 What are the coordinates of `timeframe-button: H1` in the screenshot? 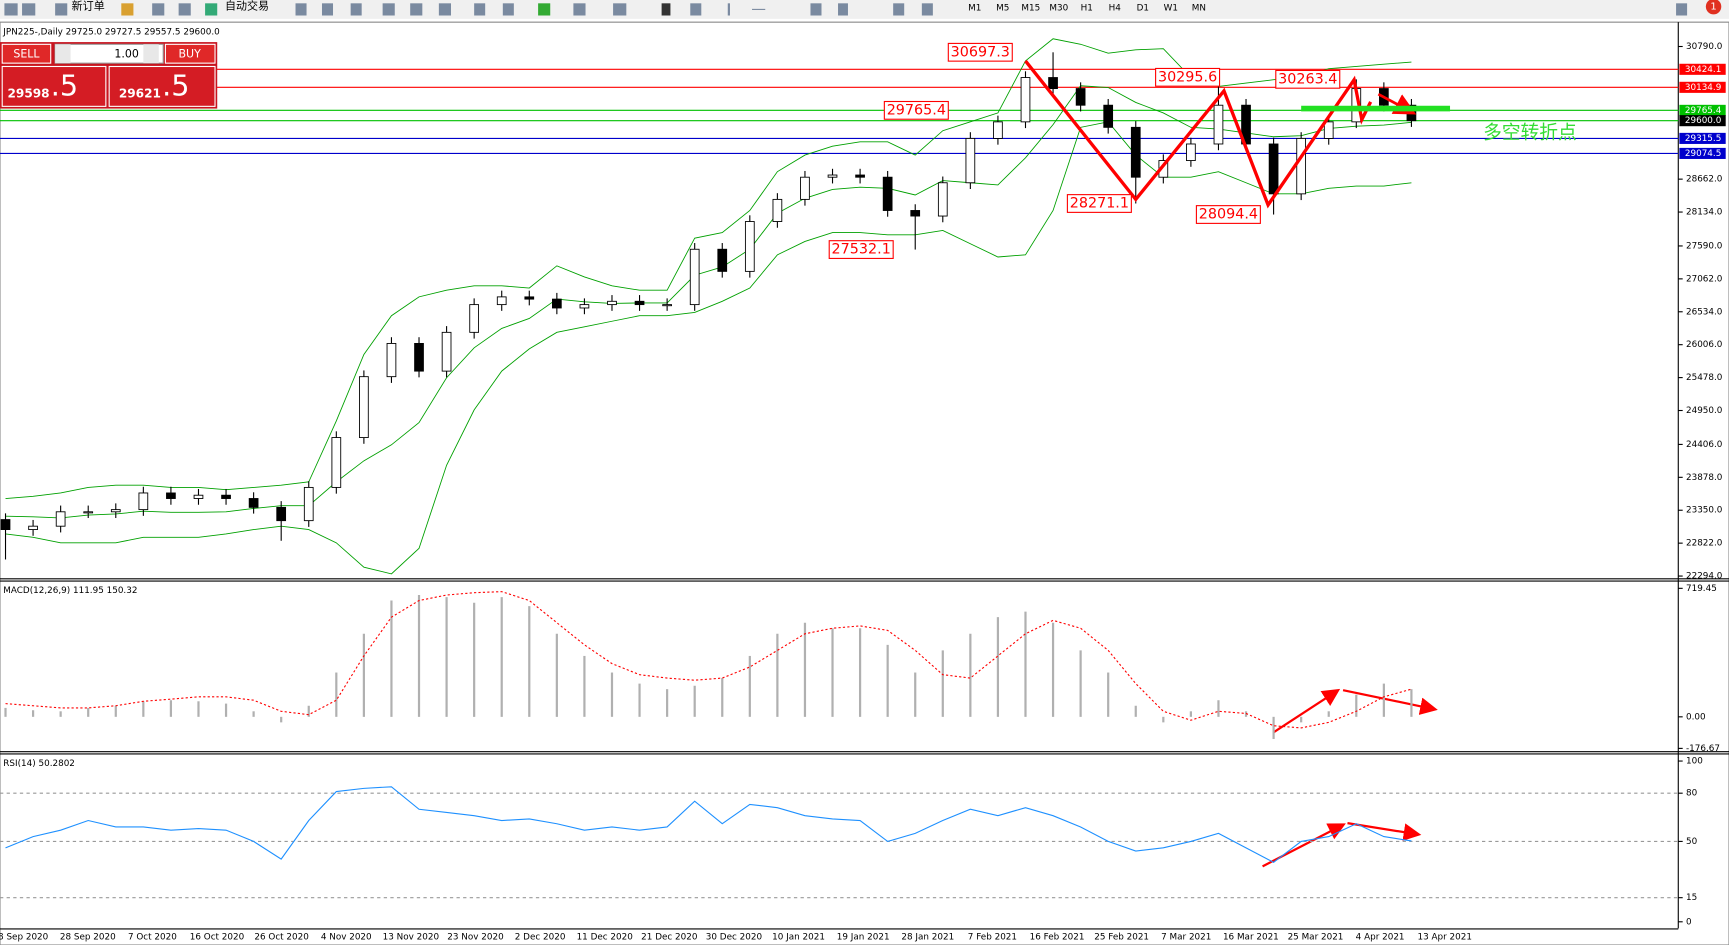 It's located at (1087, 8).